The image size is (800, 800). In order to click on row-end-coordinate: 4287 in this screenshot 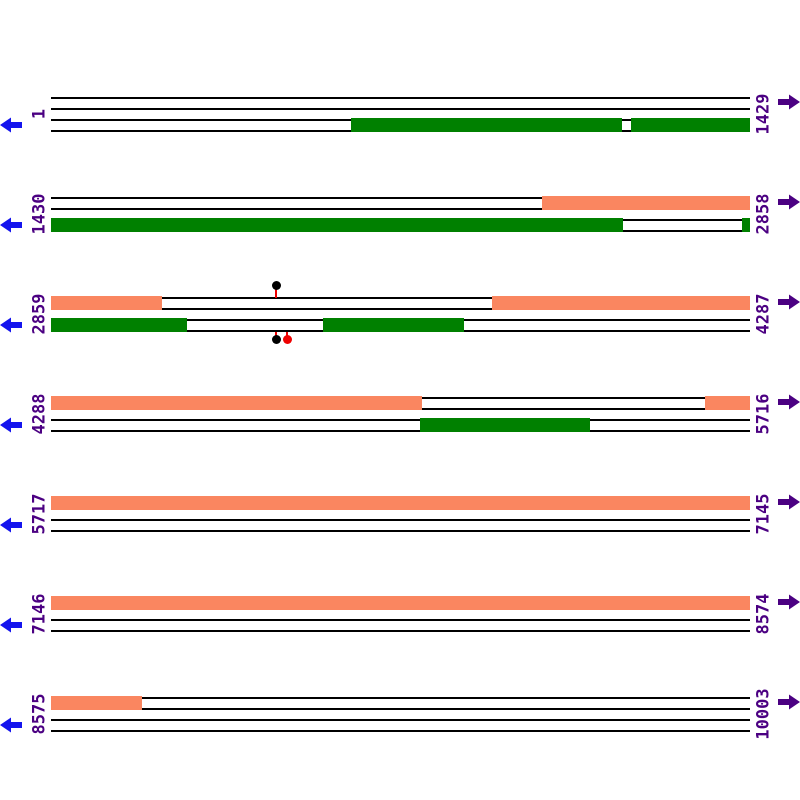, I will do `click(763, 314)`.